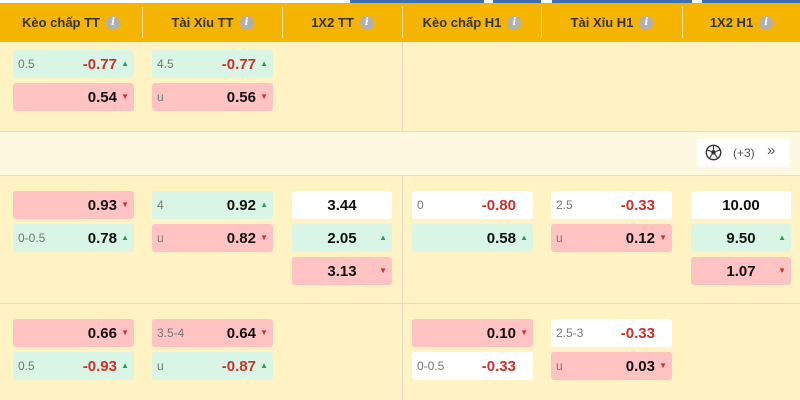  I want to click on header-label: Kèo chấp H1, so click(462, 22).